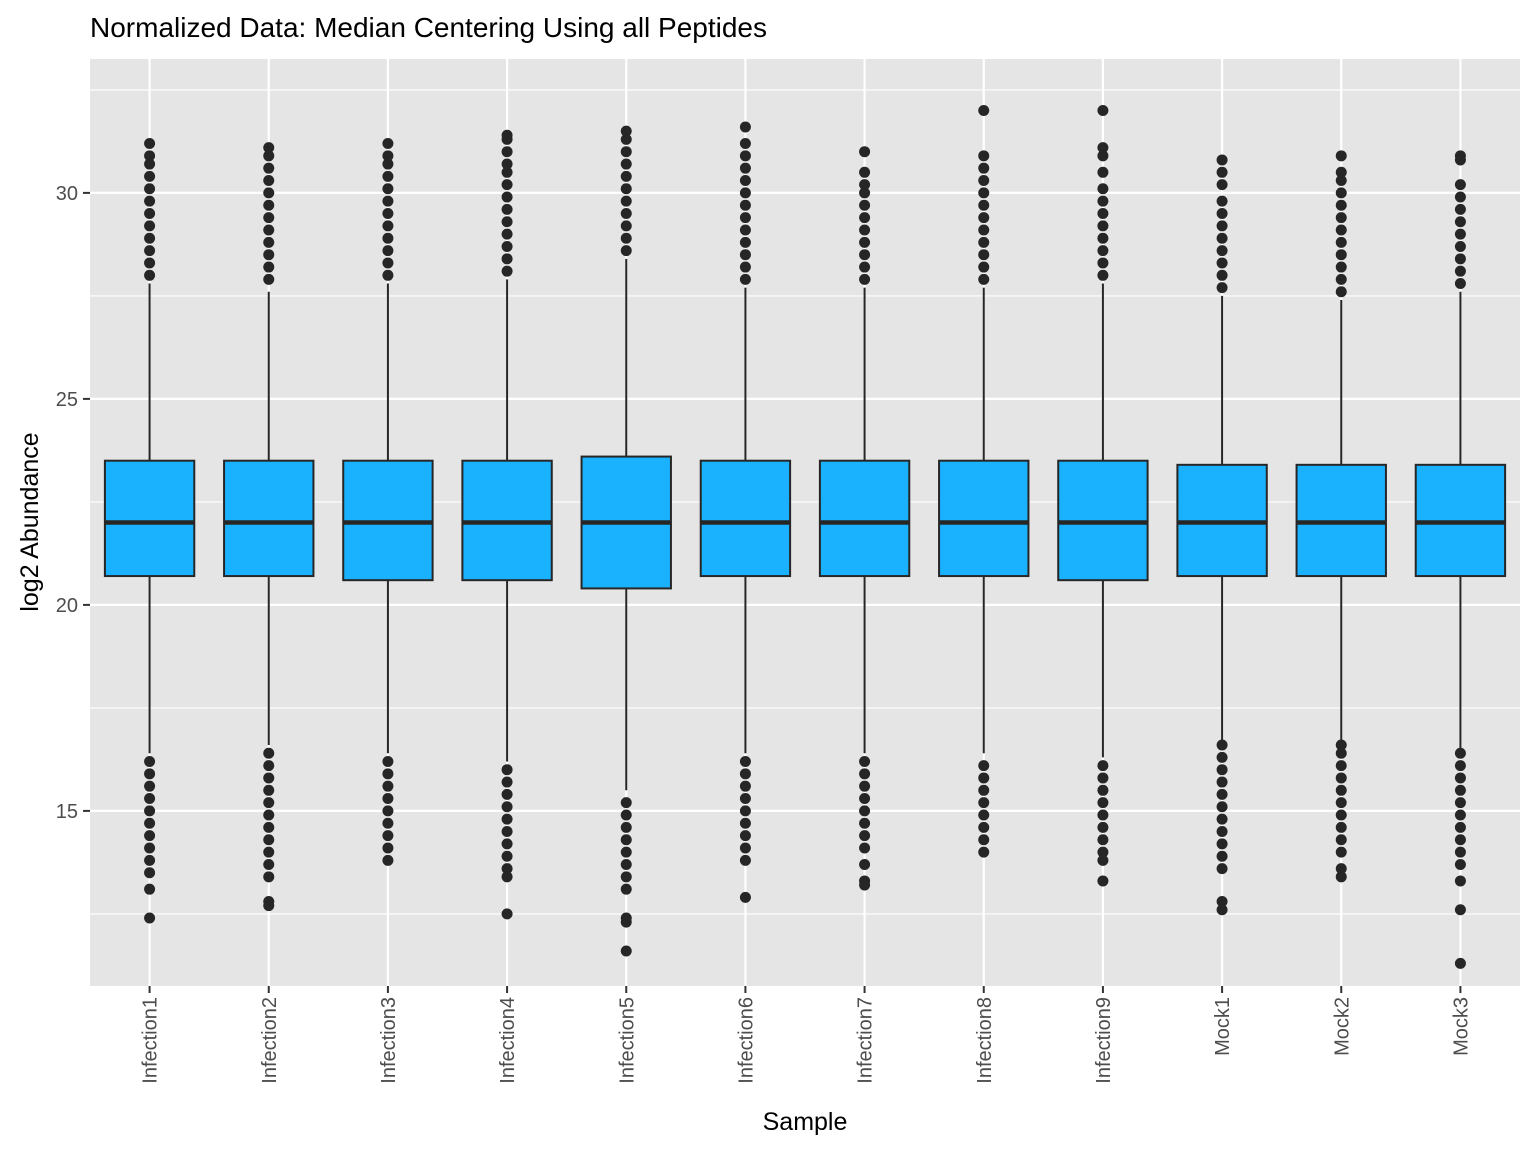  Describe the element at coordinates (745, 512) in the screenshot. I see `box-infection6` at that location.